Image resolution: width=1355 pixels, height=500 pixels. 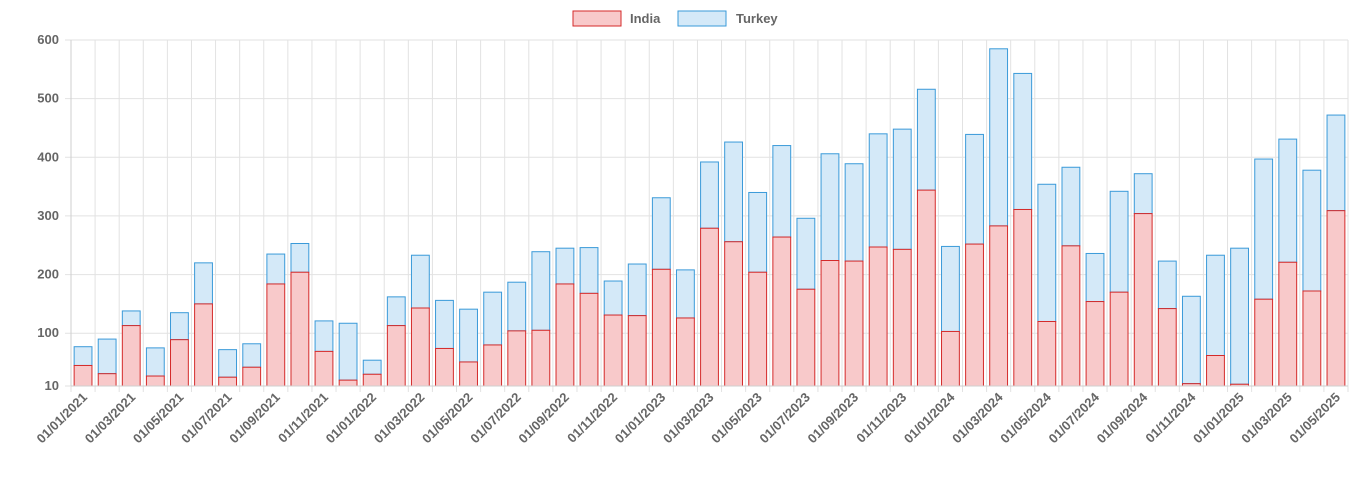 I want to click on chart-legend: India Turkey, so click(x=675, y=18).